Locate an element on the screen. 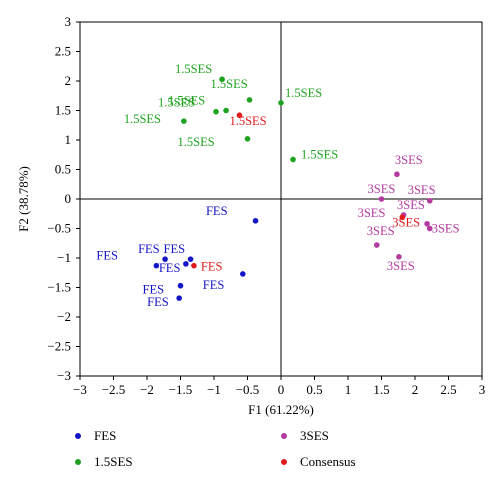 This screenshot has height=490, width=500. x-tick-label: −3 is located at coordinates (80, 389).